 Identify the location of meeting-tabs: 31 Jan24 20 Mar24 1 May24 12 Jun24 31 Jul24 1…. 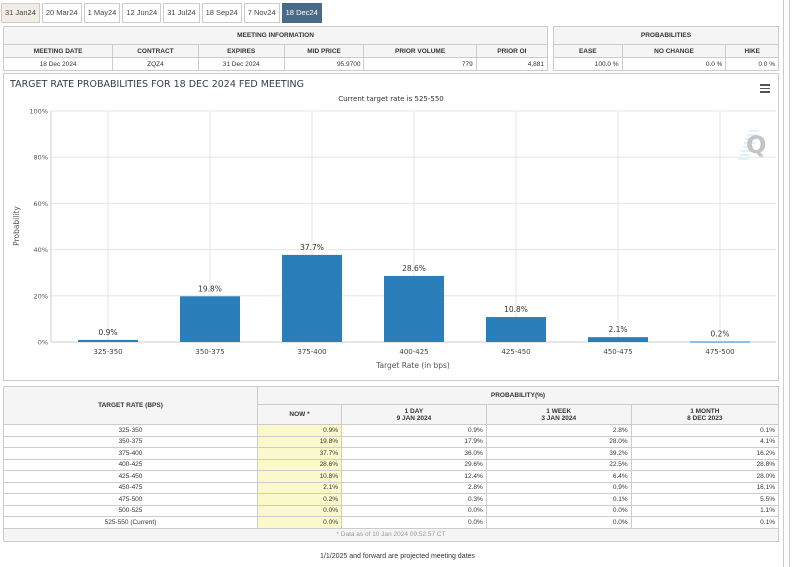
(161, 13).